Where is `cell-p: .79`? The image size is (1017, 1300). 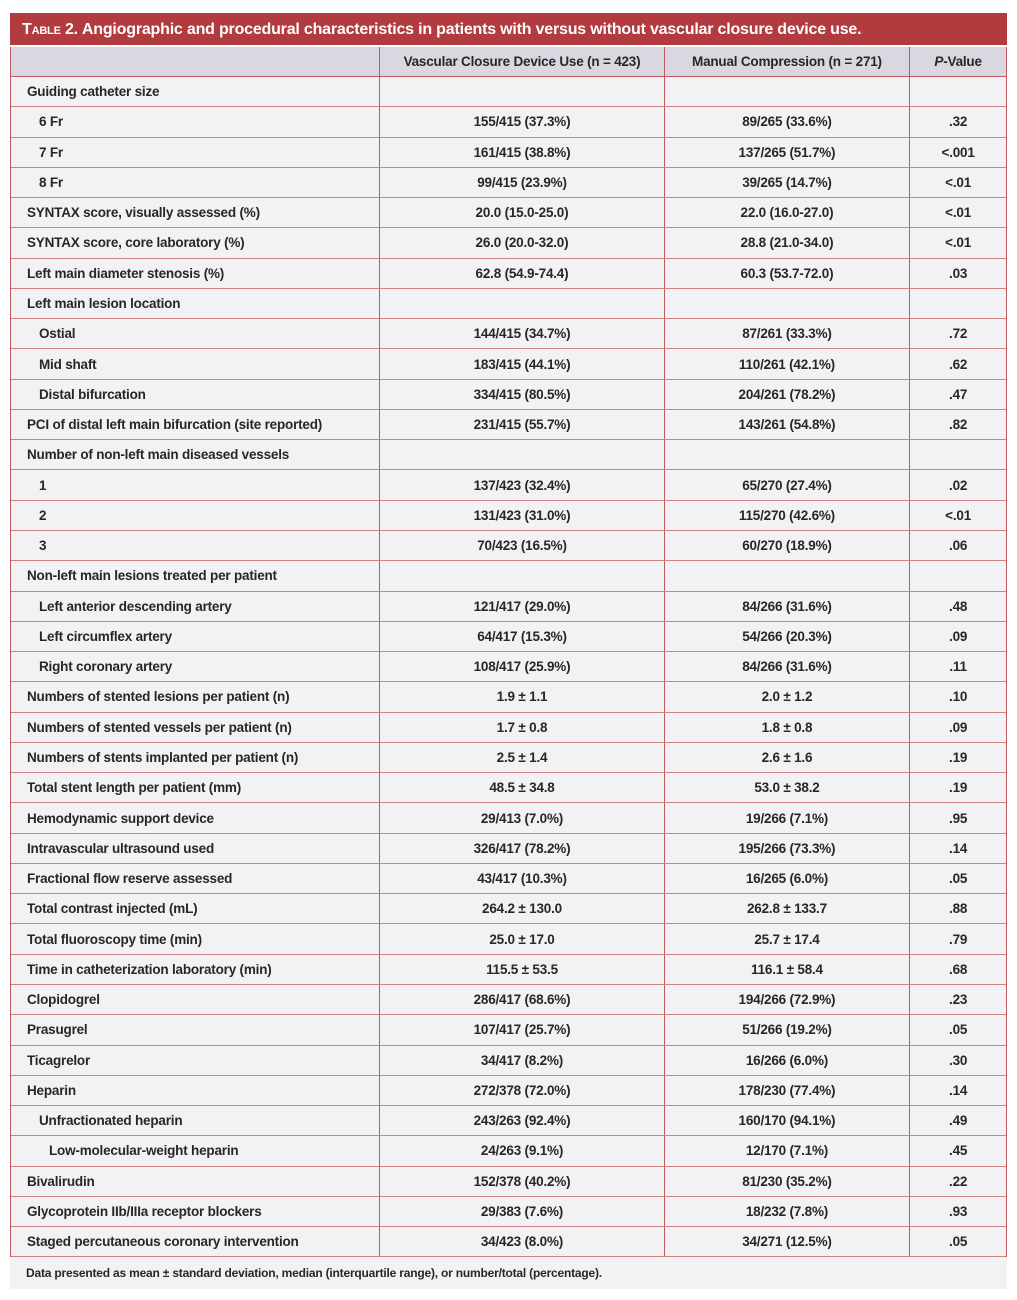
cell-p: .79 is located at coordinates (957, 939).